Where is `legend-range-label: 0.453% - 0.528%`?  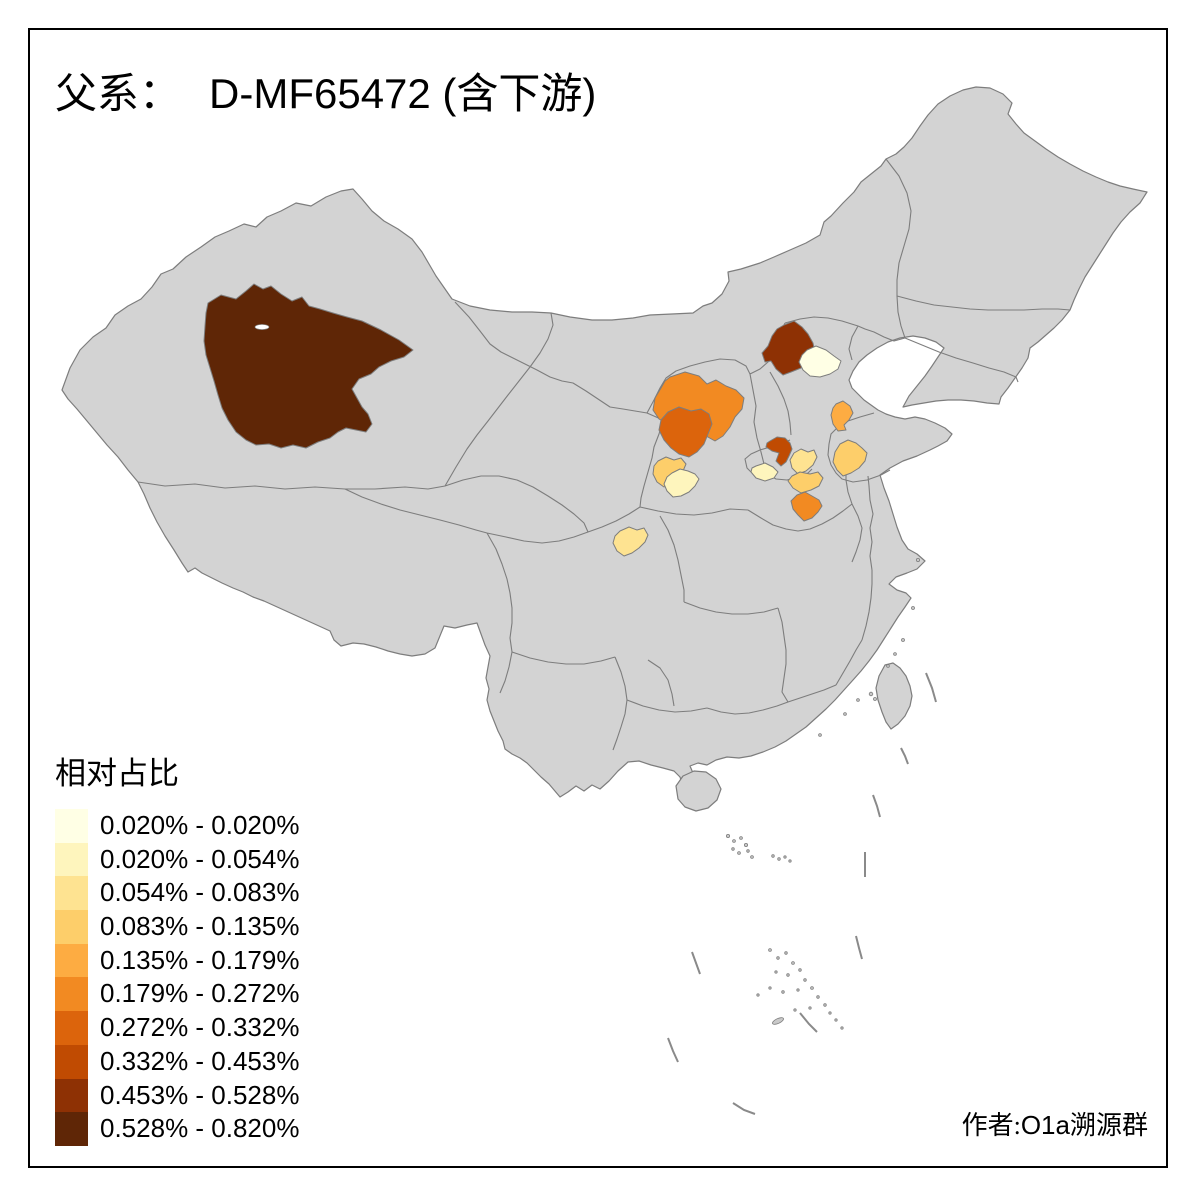 legend-range-label: 0.453% - 0.528% is located at coordinates (200, 1094).